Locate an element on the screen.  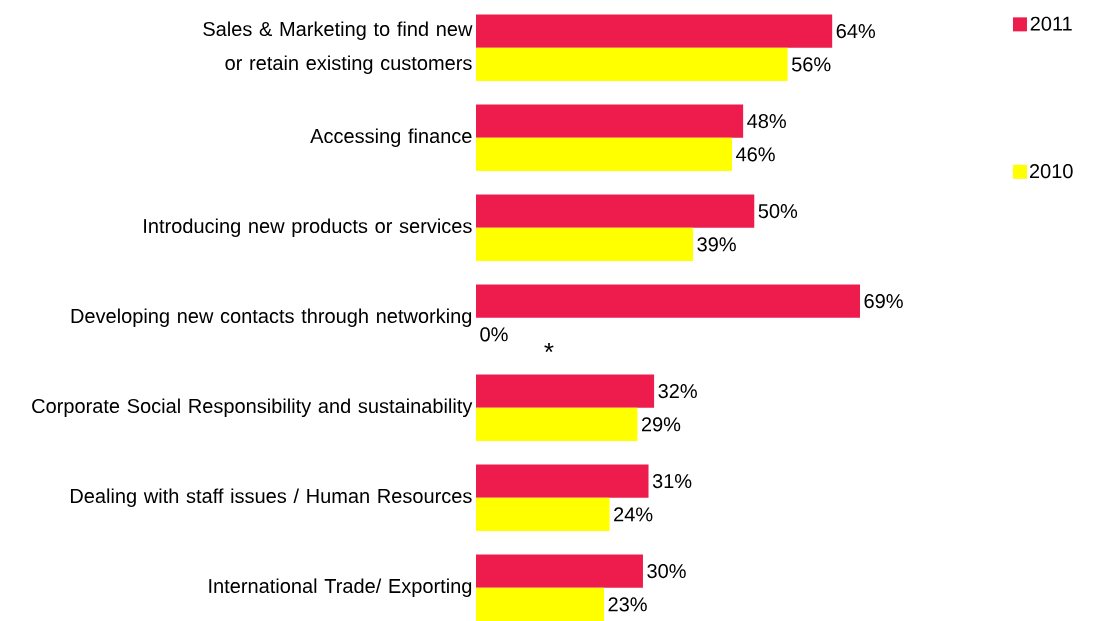
data-label: 56% is located at coordinates (811, 64).